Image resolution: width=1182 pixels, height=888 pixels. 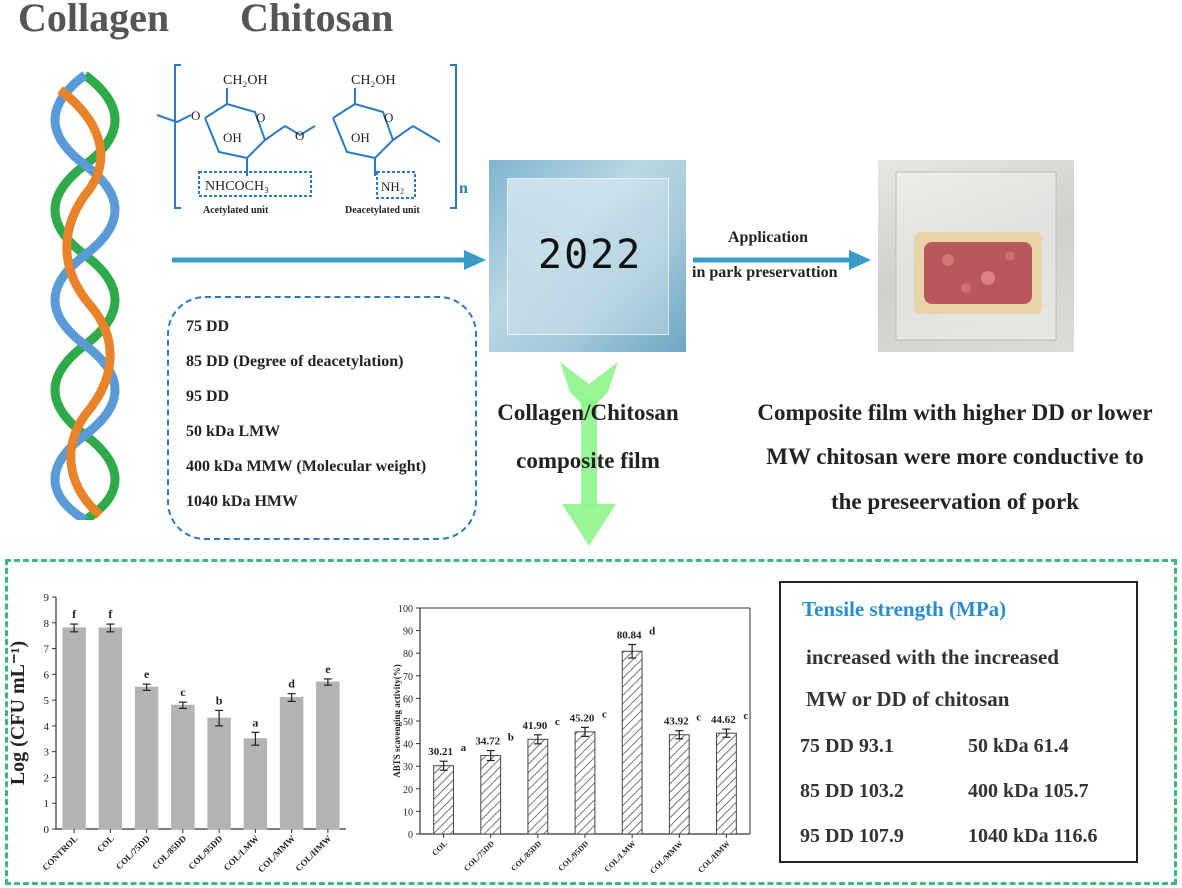 I want to click on data-label: 34.72, so click(x=487, y=742).